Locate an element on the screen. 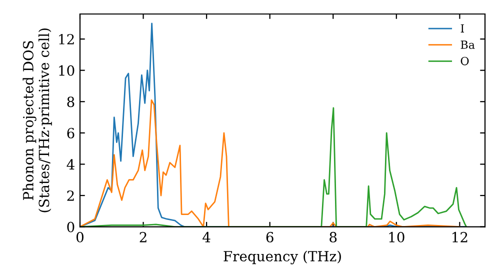 Image resolution: width=500 pixels, height=280 pixels. x-tick-label: 10 is located at coordinates (396, 237).